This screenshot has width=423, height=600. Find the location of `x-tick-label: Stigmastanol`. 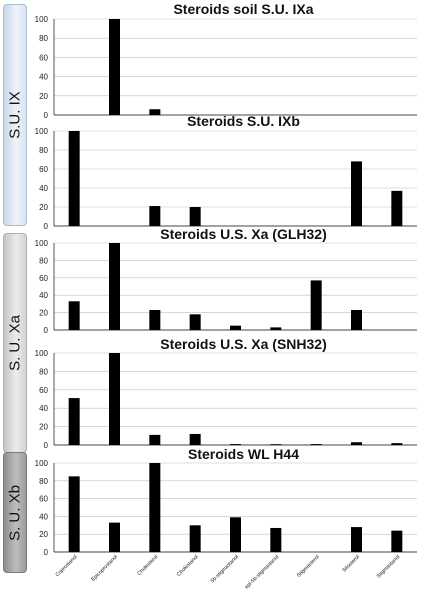

x-tick-label: Stigmastanol is located at coordinates (388, 566).